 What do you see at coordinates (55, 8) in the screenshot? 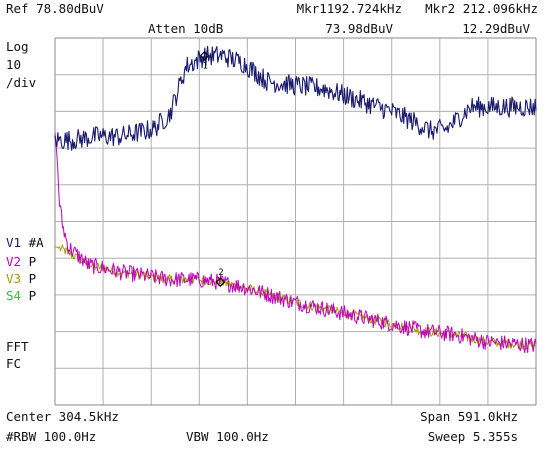
I see `ref-level: Ref 78.80dBuV` at bounding box center [55, 8].